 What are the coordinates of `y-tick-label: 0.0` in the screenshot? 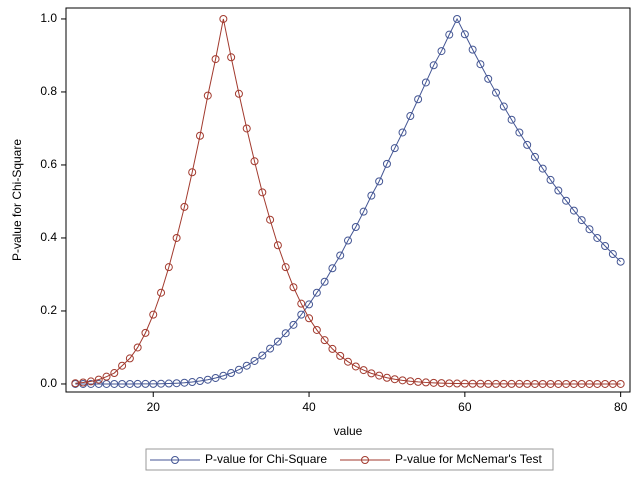 It's located at (48, 383).